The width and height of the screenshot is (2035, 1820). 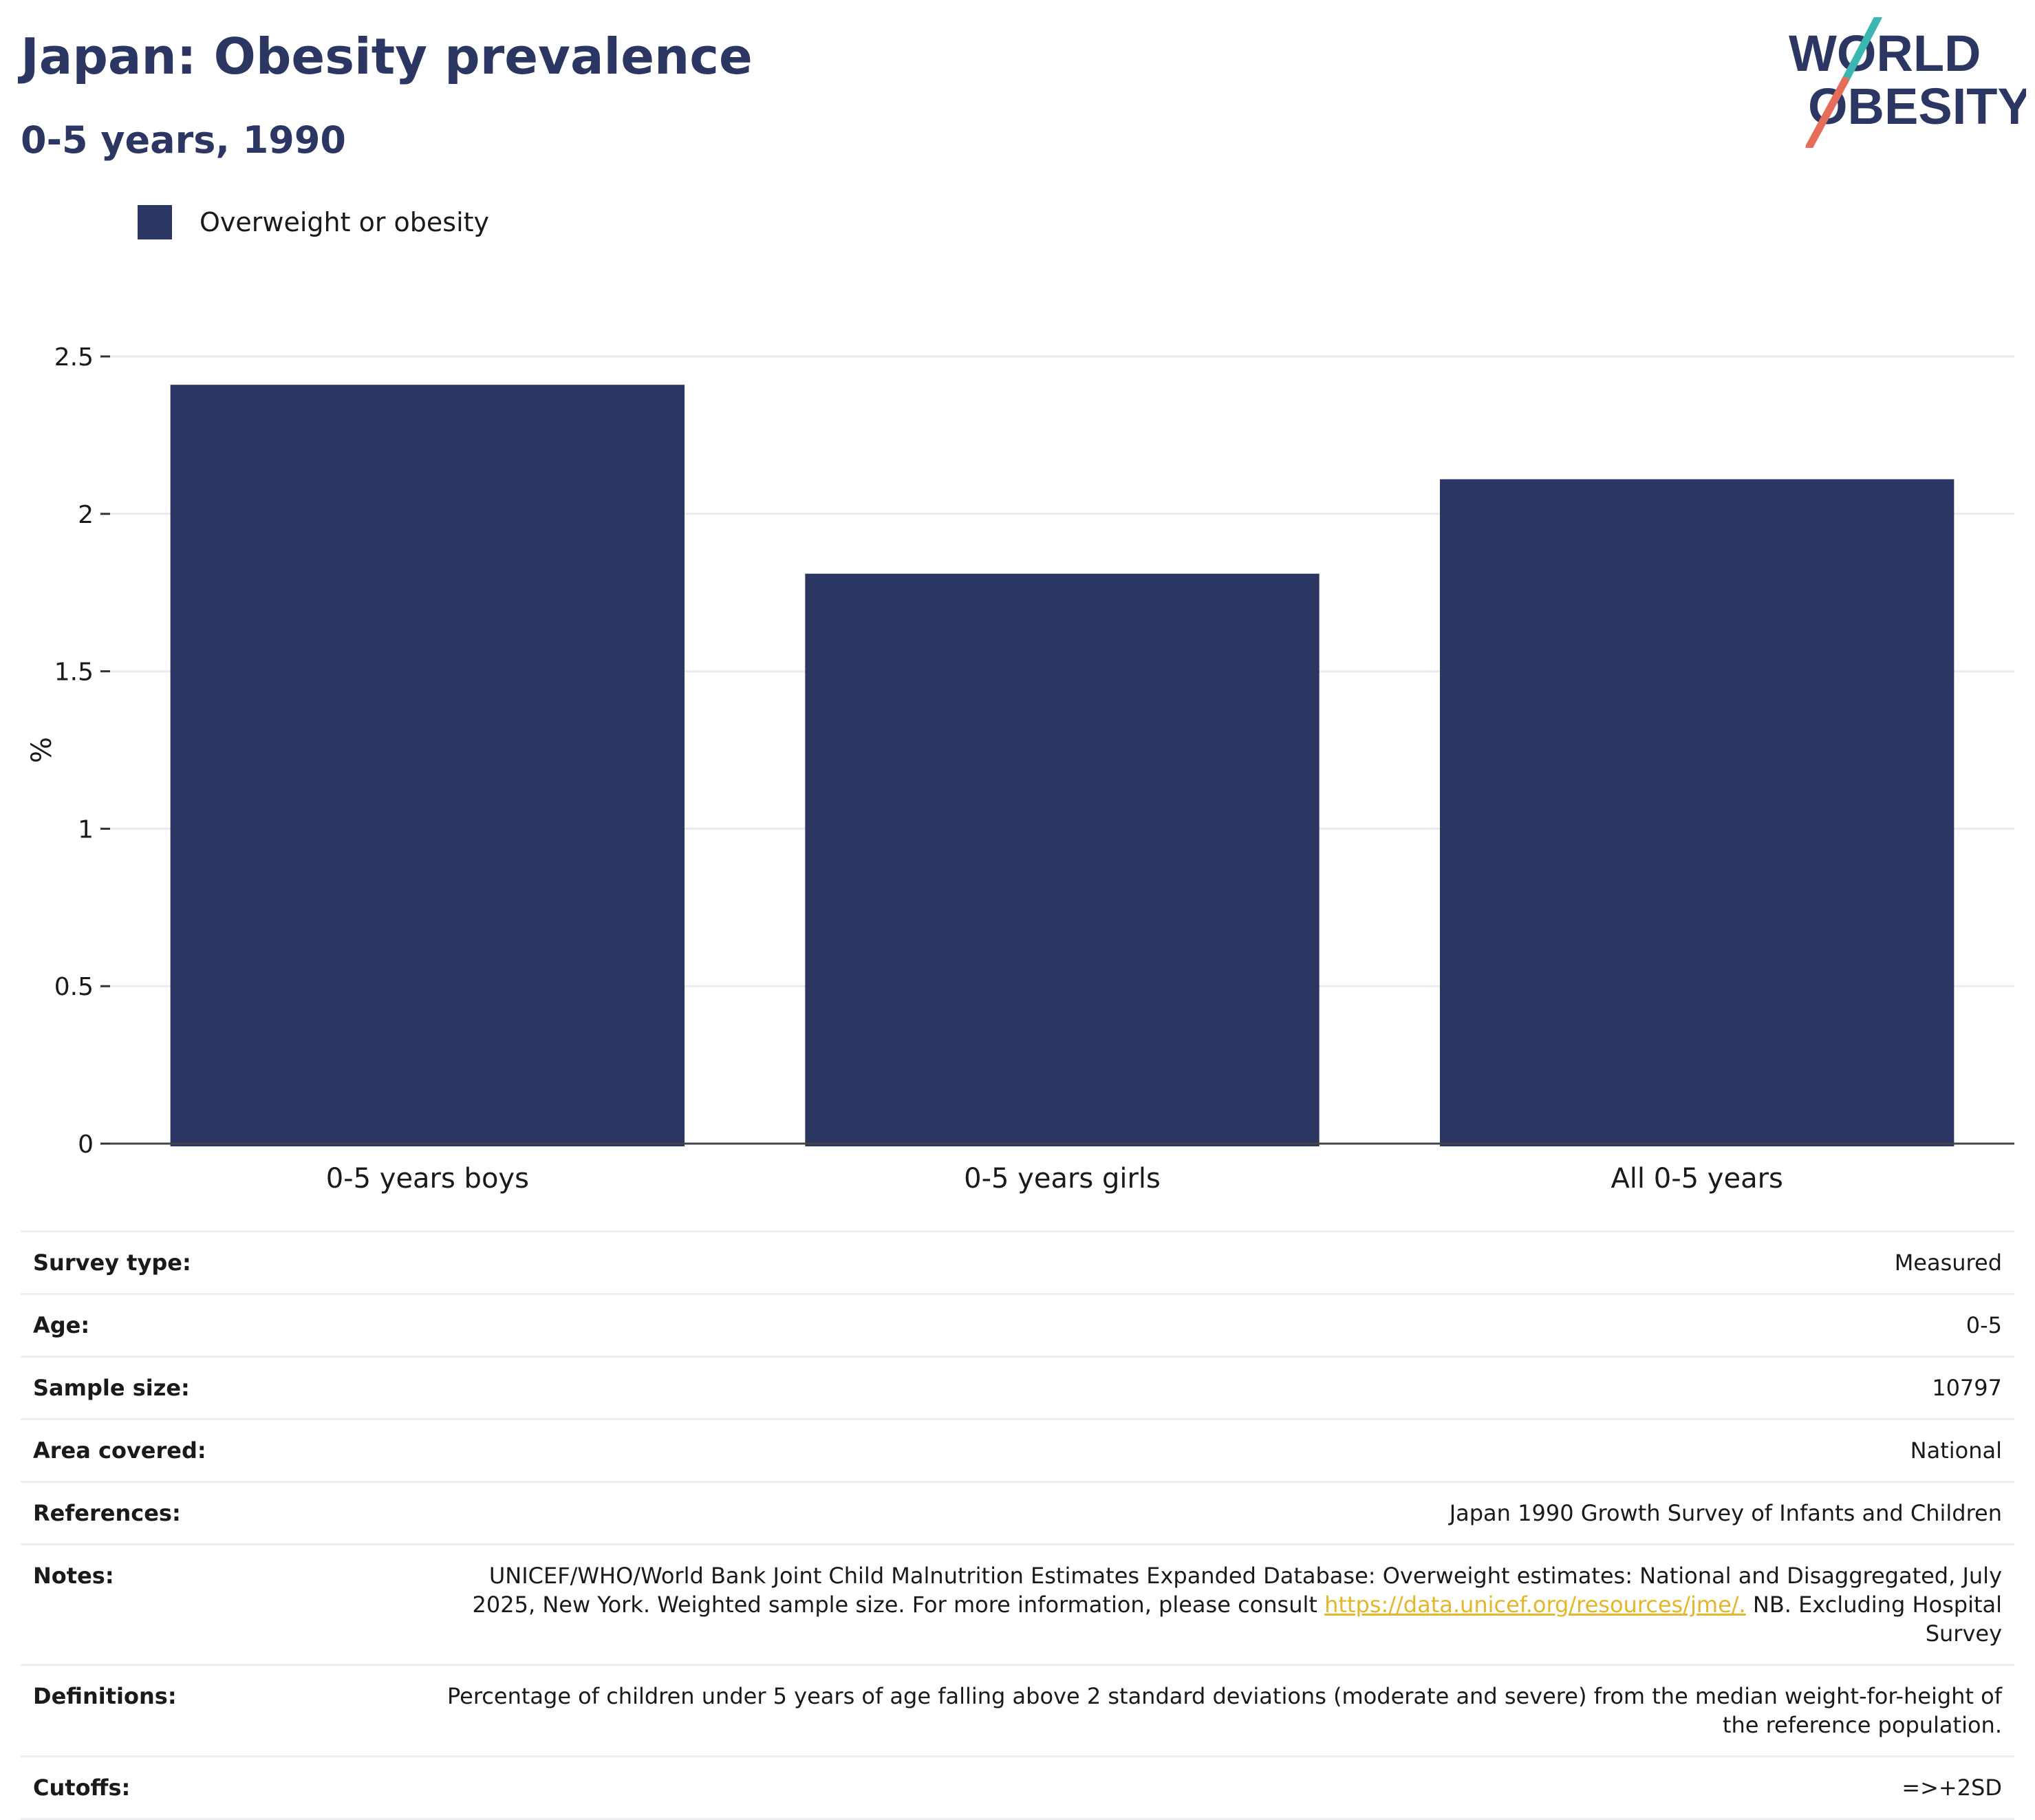 What do you see at coordinates (1535, 1605) in the screenshot?
I see `unicef-jme-link: https://data.unicef.org/resources/jme/.` at bounding box center [1535, 1605].